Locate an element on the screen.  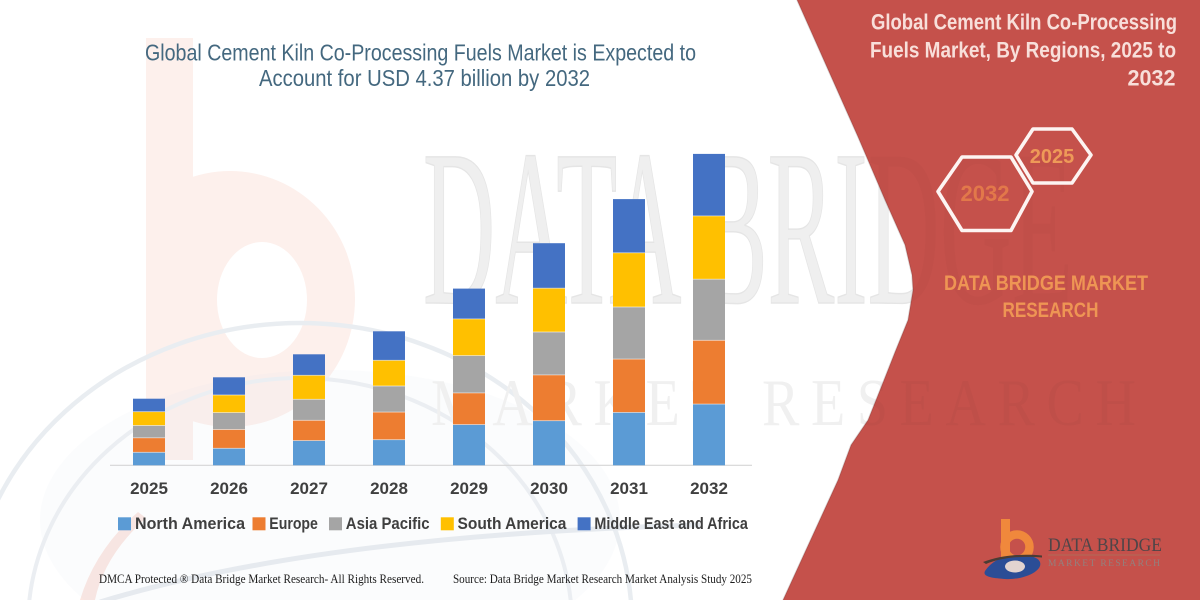
svg-text: 2030 is located at coordinates (549, 488).